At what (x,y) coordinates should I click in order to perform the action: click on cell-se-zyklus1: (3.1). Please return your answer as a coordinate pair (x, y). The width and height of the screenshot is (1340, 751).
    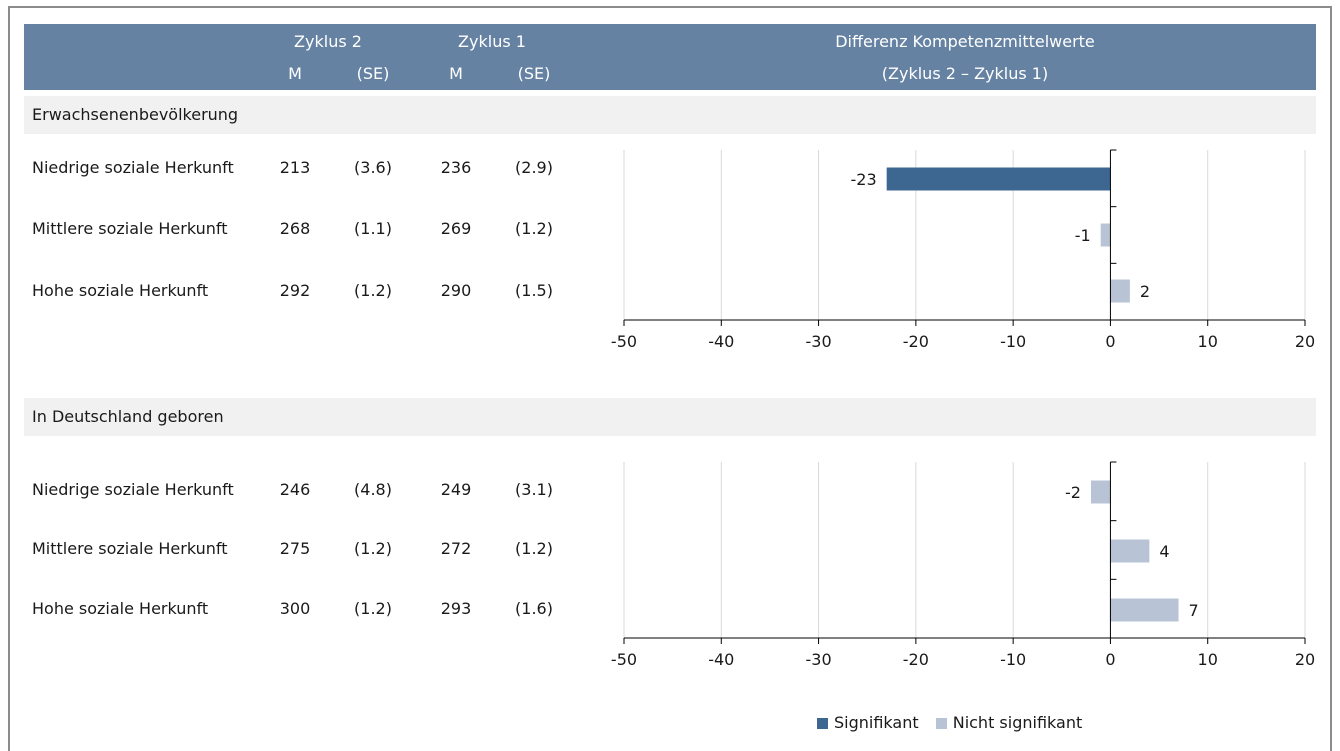
    Looking at the image, I should click on (534, 489).